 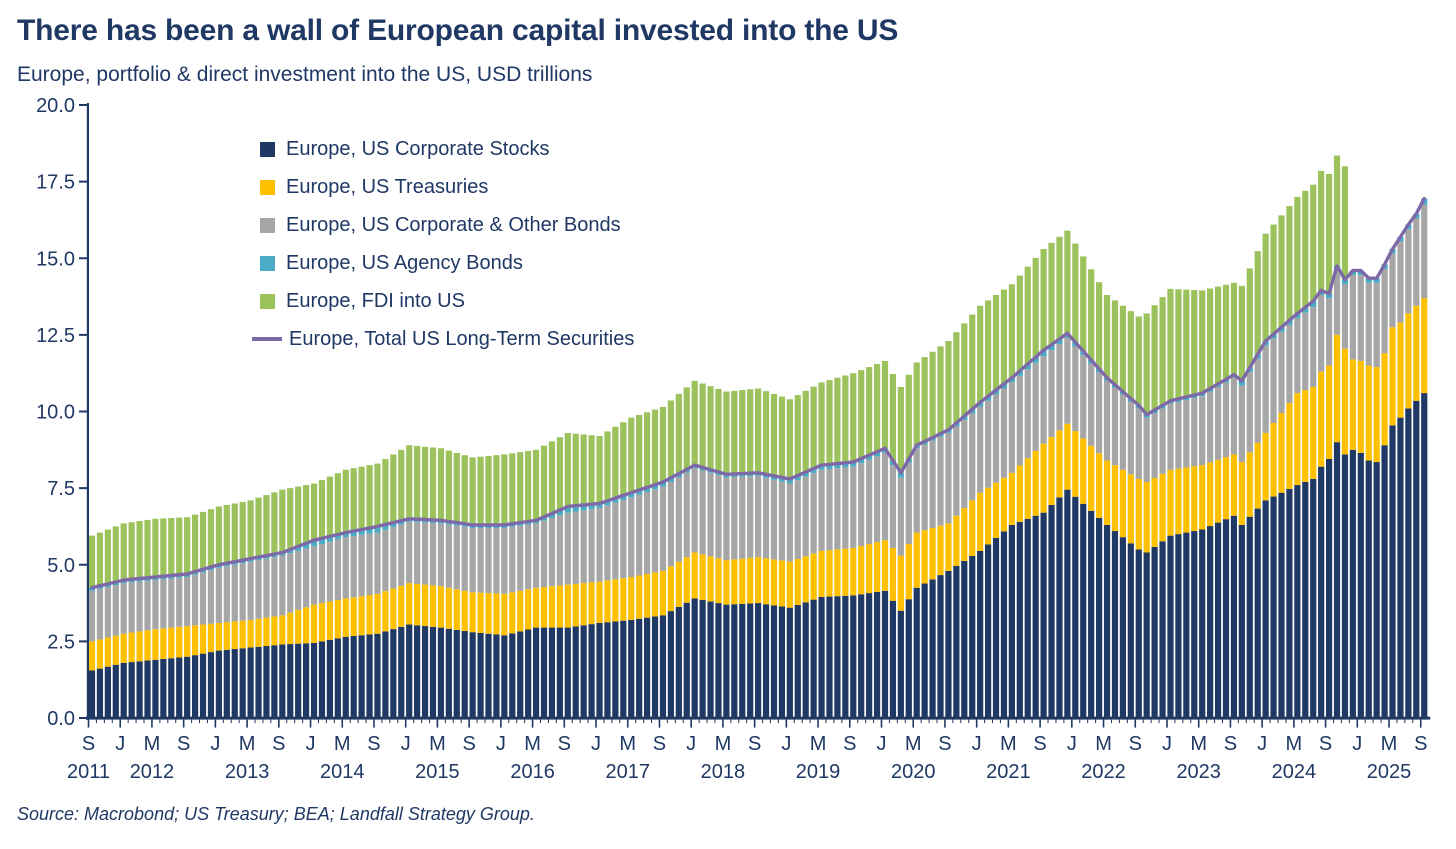 I want to click on x-axis-month-label: J, so click(x=1262, y=744).